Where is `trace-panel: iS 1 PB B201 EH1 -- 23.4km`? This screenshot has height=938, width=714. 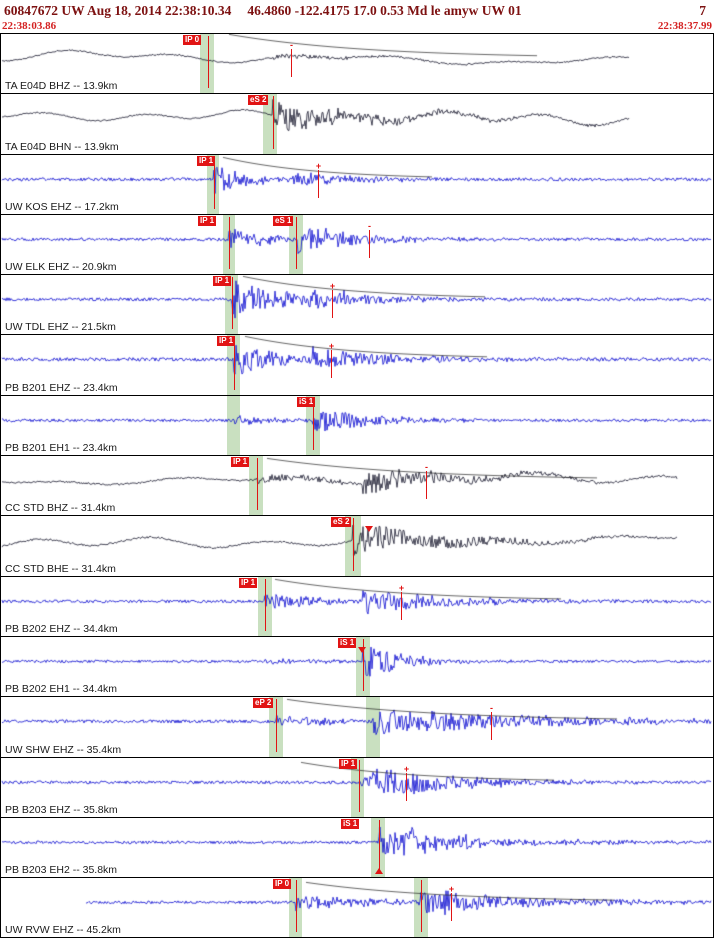
trace-panel: iS 1 PB B201 EH1 -- 23.4km is located at coordinates (357, 425).